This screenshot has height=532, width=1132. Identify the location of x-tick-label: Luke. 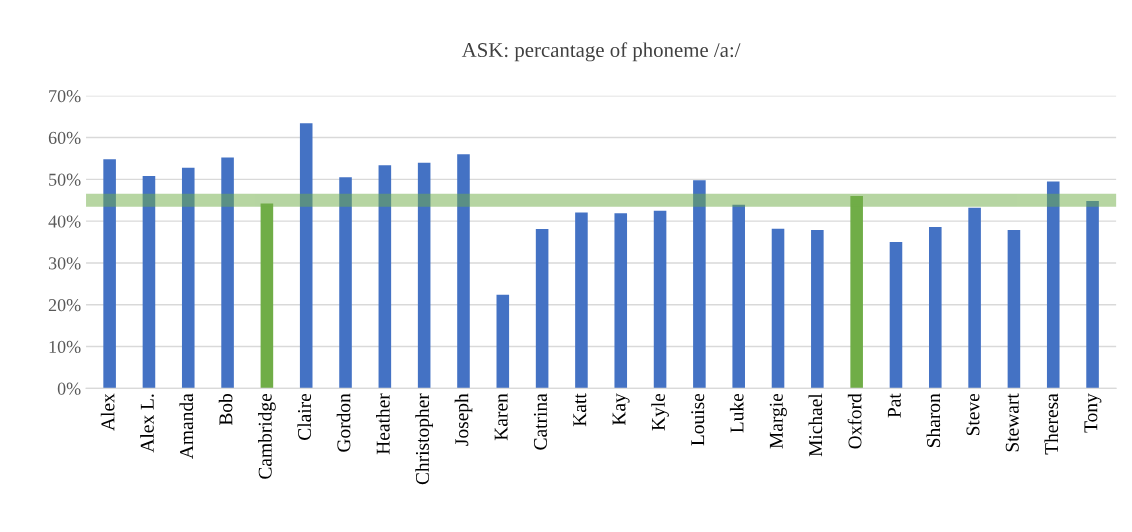
(736, 413).